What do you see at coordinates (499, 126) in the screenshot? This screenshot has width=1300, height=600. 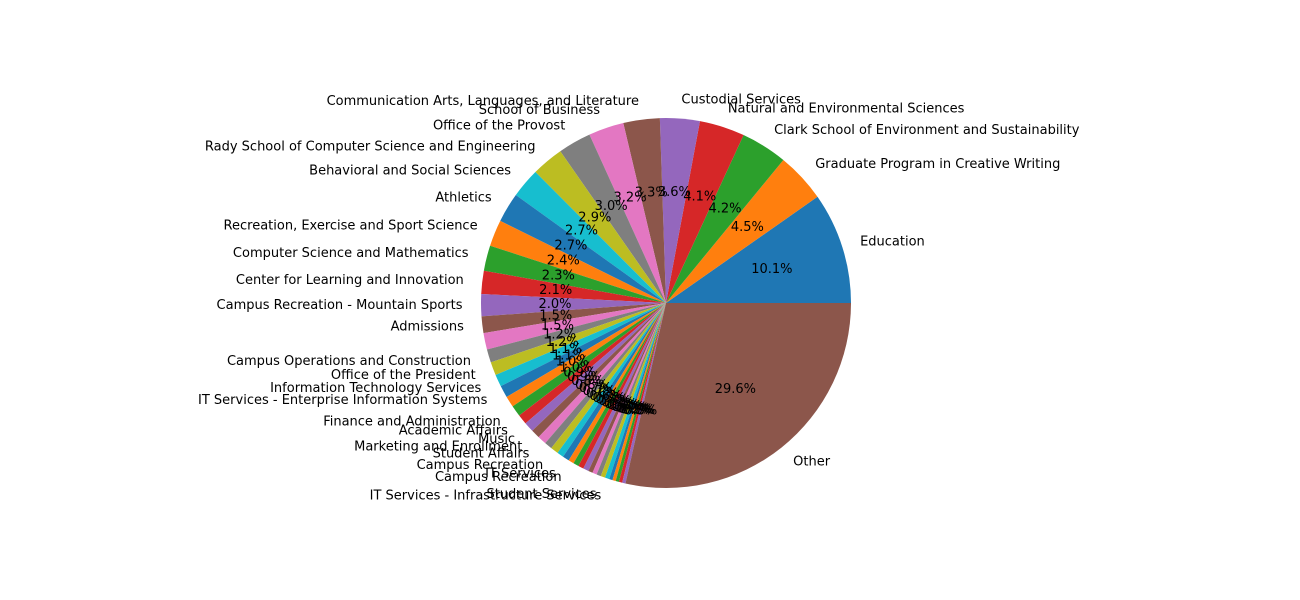 I see `slice-category-label: Office of the Provost` at bounding box center [499, 126].